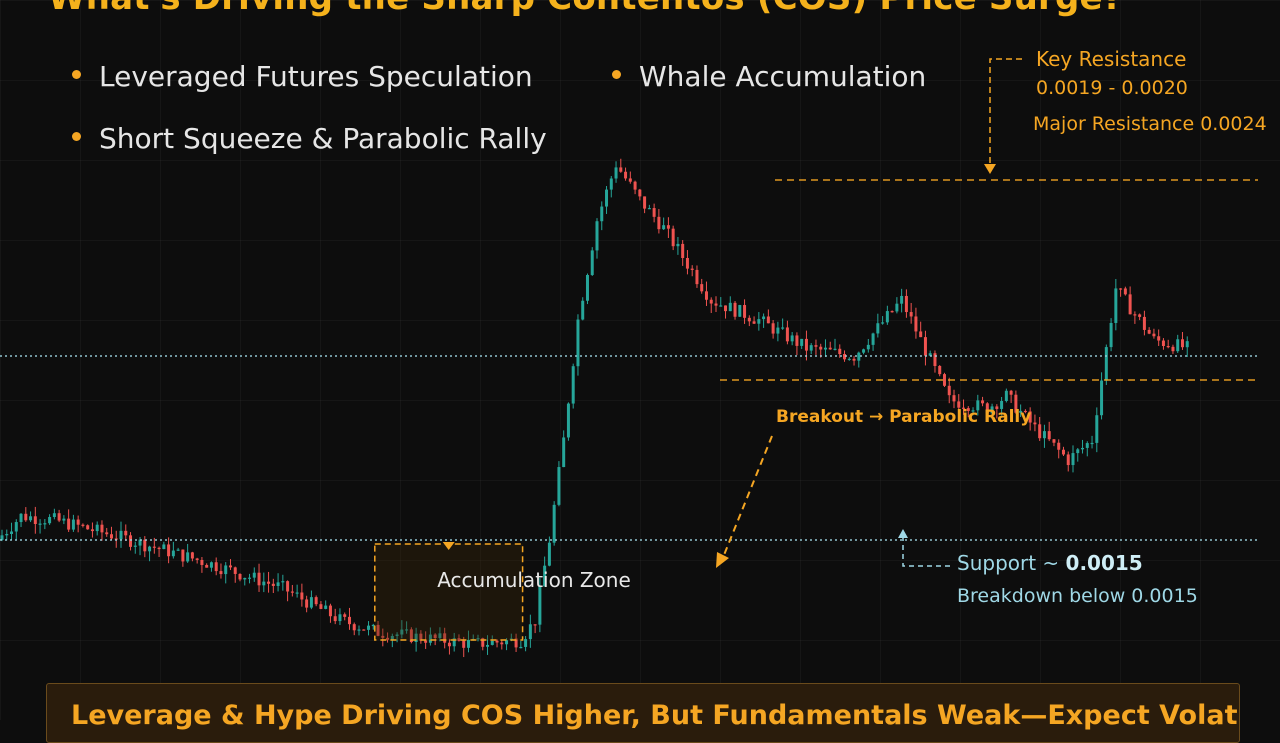  Describe the element at coordinates (769, 76) in the screenshot. I see `bullet-whale-accumulation: Whale Accumulation` at that location.